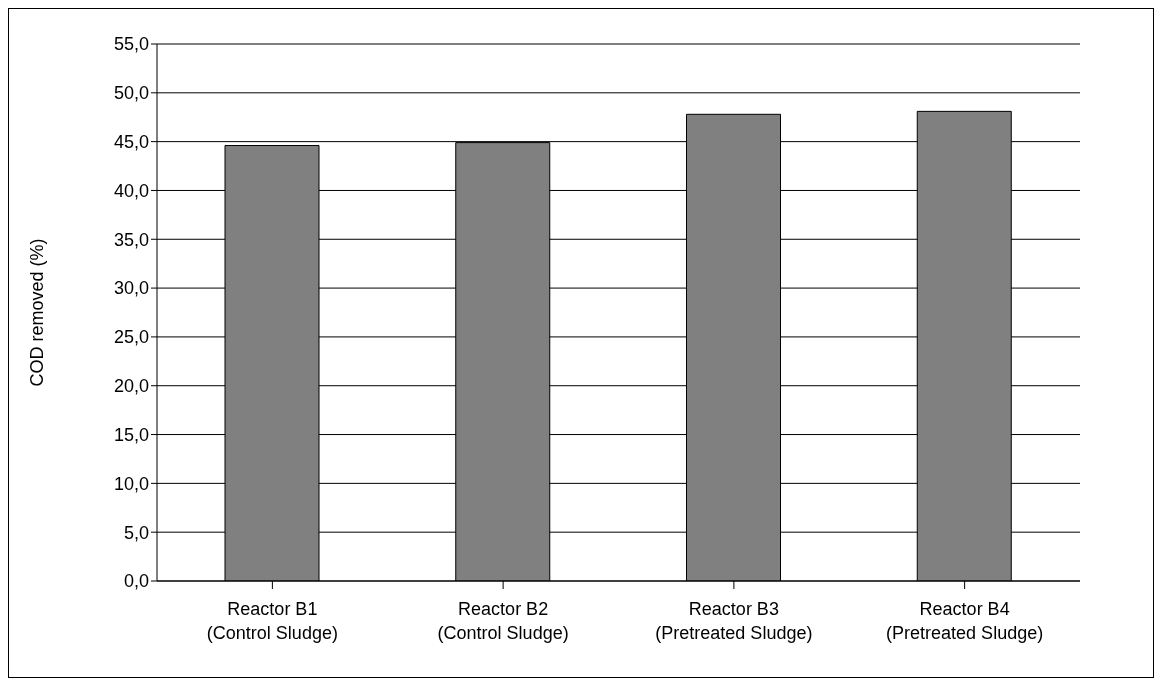 This screenshot has height=686, width=1162. What do you see at coordinates (503, 621) in the screenshot?
I see `x-tick-label: Reactor B2 (Control Sludge)` at bounding box center [503, 621].